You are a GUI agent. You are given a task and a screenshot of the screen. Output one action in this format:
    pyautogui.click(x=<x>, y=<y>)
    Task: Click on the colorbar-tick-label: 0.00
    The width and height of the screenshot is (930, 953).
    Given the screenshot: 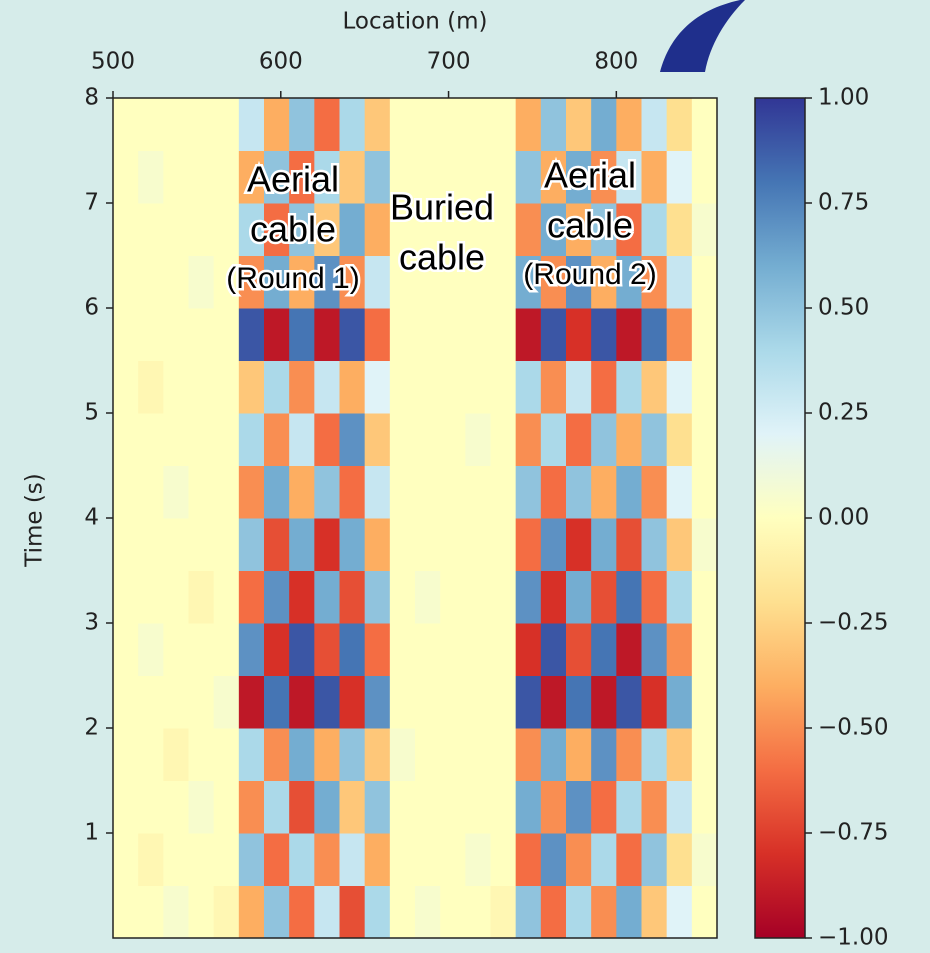 What is the action you would take?
    pyautogui.click(x=843, y=518)
    